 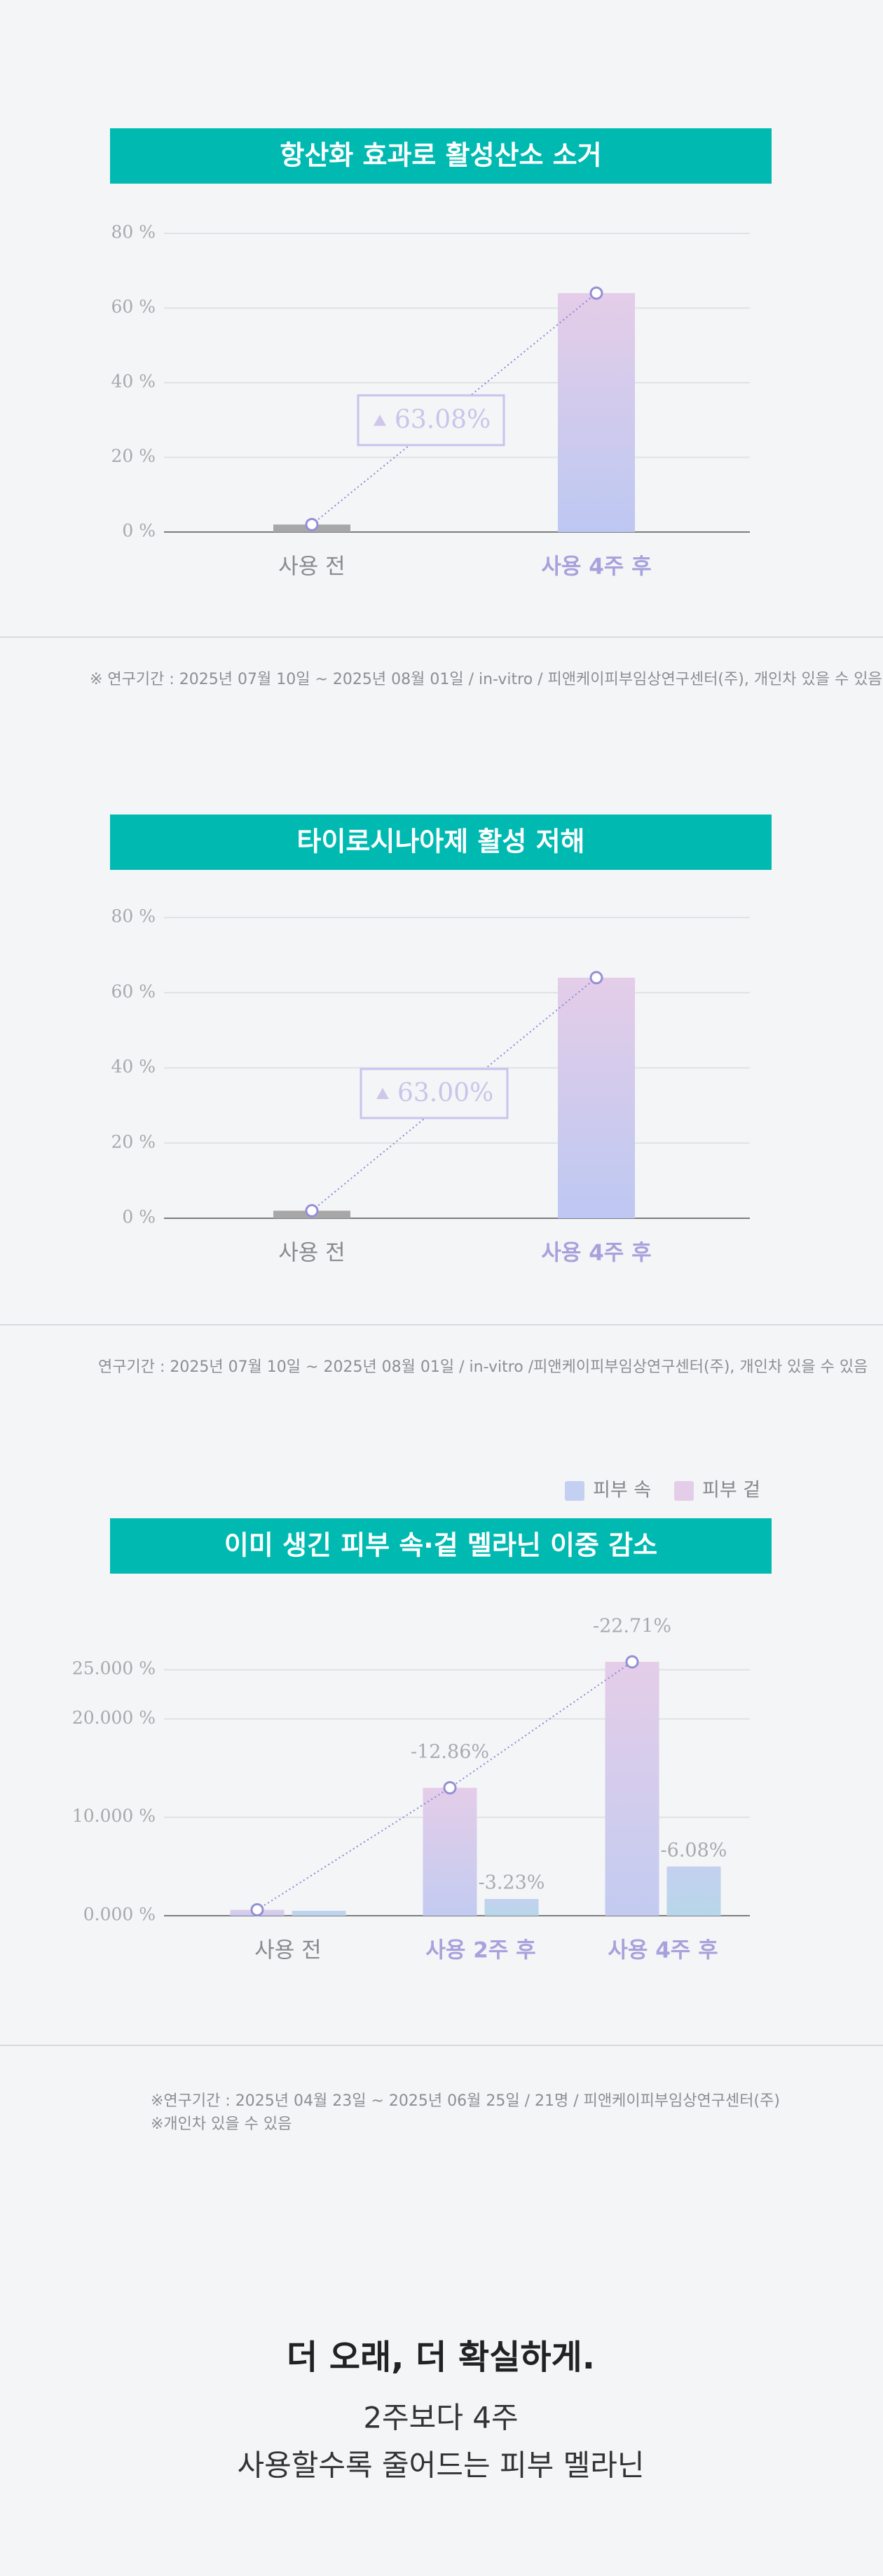 I want to click on y-tick-label: 0.000 %, so click(x=119, y=1914).